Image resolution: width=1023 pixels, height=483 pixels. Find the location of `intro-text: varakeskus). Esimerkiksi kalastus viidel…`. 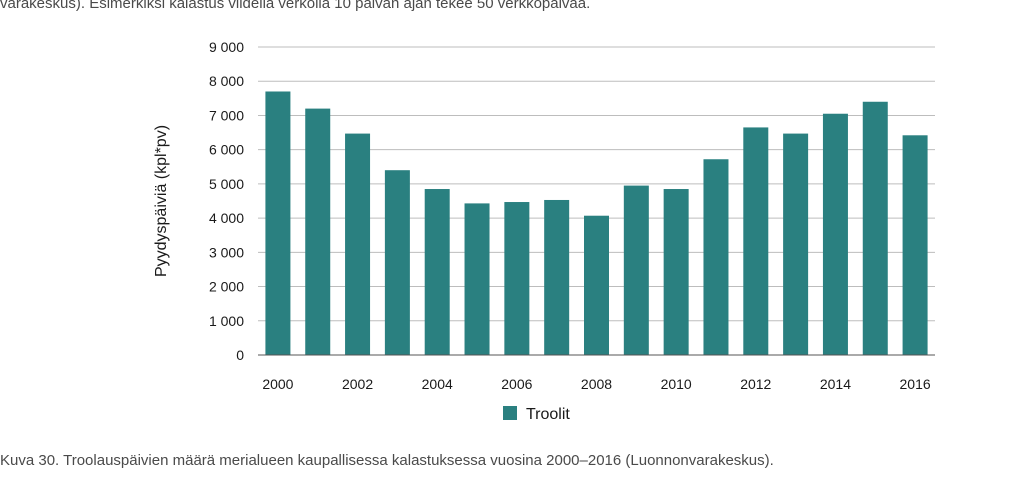

intro-text: varakeskus). Esimerkiksi kalastus viidel… is located at coordinates (295, 6).